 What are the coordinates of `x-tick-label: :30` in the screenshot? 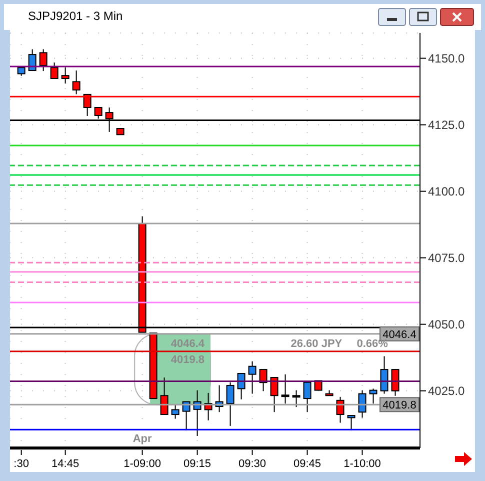 It's located at (21, 464).